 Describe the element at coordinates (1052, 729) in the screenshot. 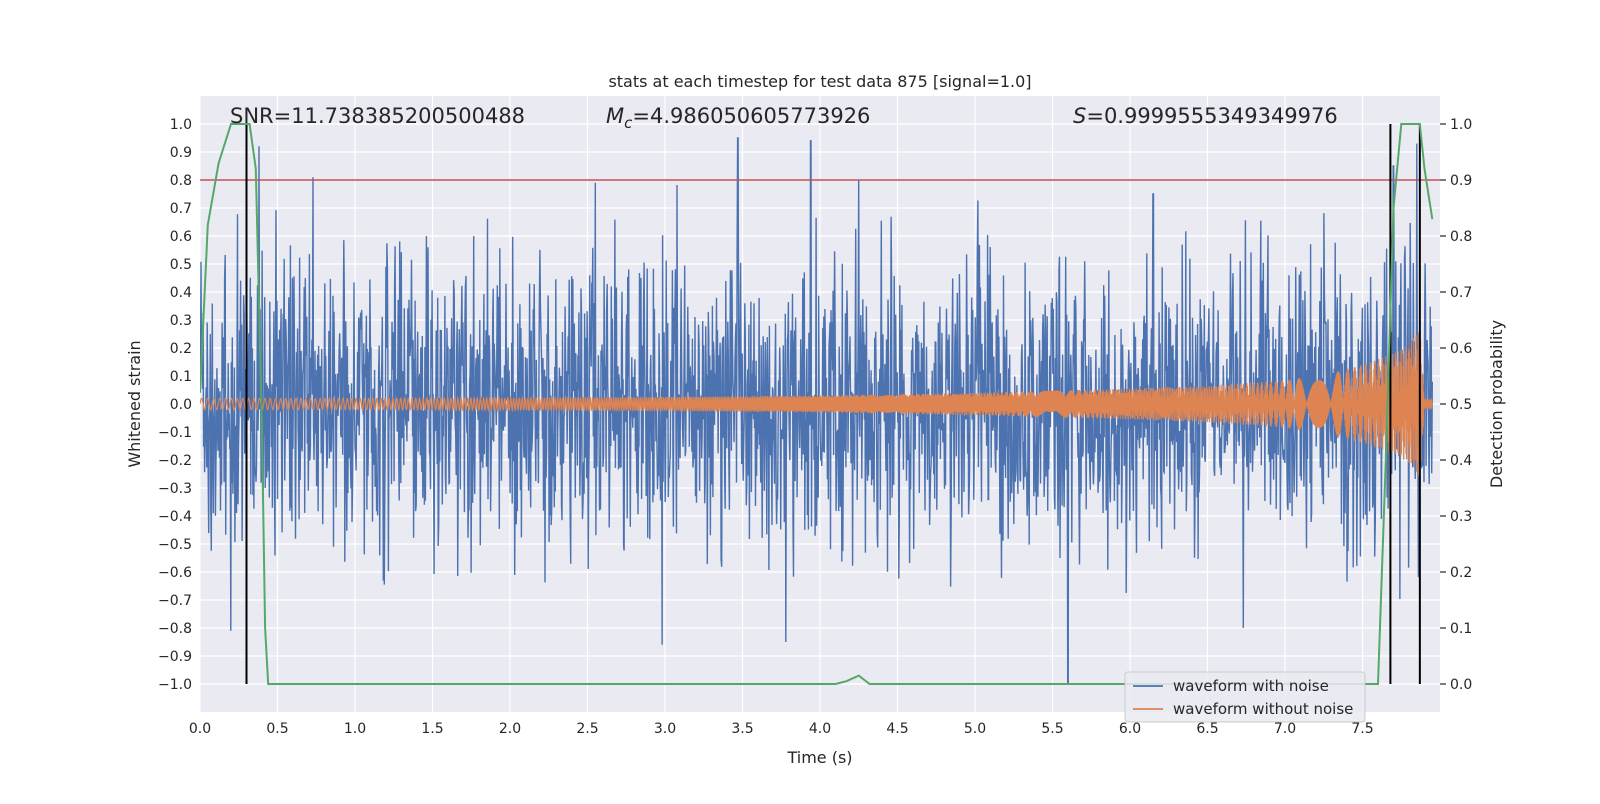

I see `x-tick-label: 5.5` at that location.